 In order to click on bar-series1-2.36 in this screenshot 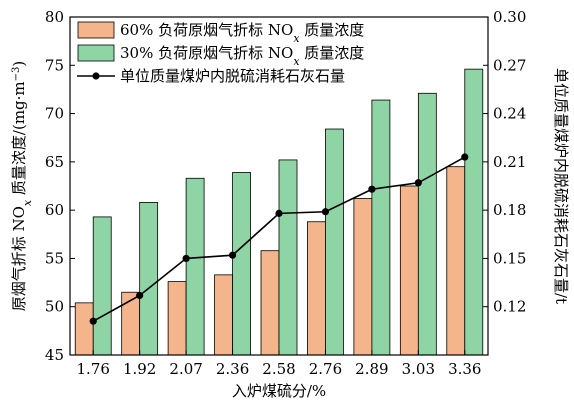, I will do `click(223, 315)`.